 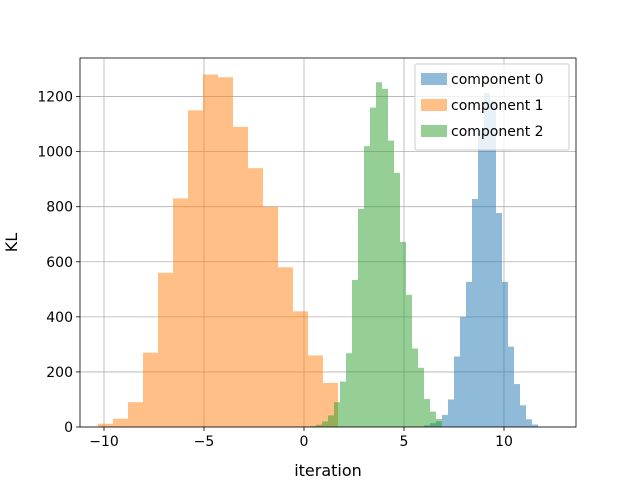 I want to click on series-2-bars, so click(x=376, y=255).